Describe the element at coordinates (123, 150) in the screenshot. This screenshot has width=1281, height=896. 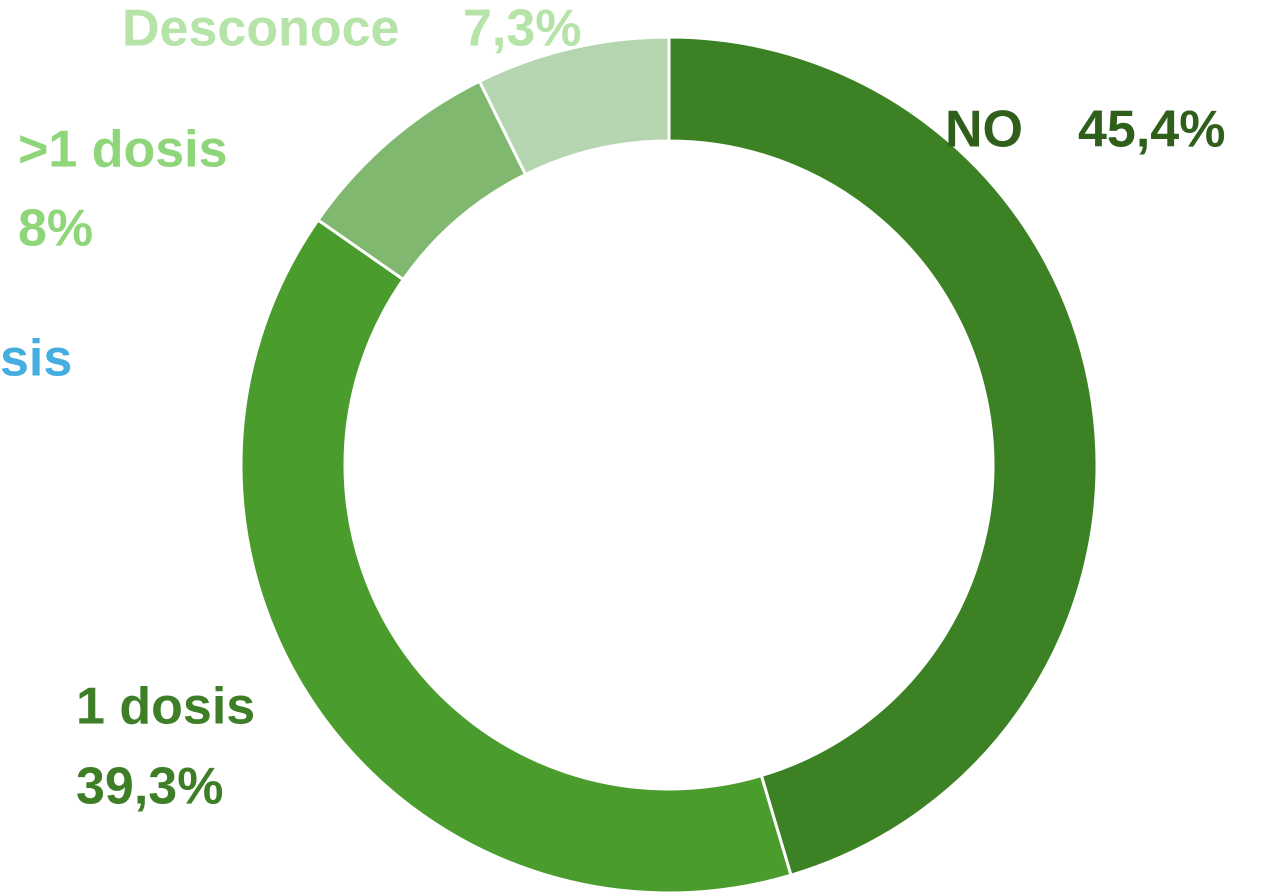
I see `category-label: >1 dosis` at that location.